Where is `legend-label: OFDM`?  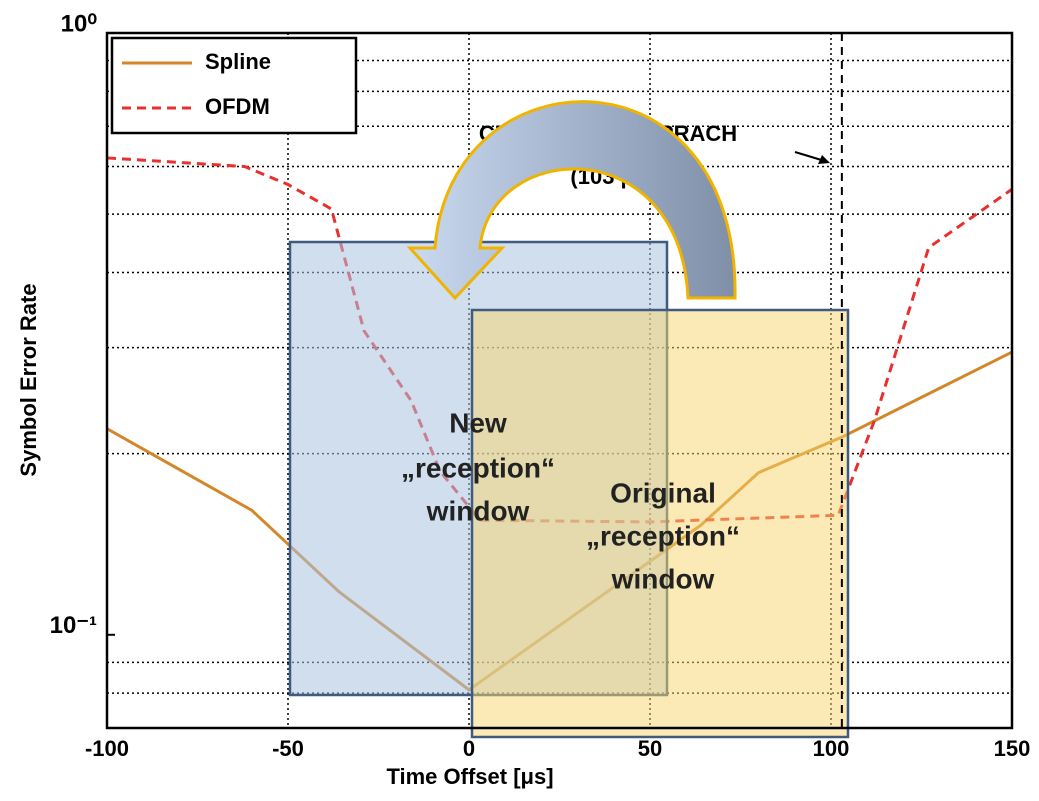 legend-label: OFDM is located at coordinates (237, 106).